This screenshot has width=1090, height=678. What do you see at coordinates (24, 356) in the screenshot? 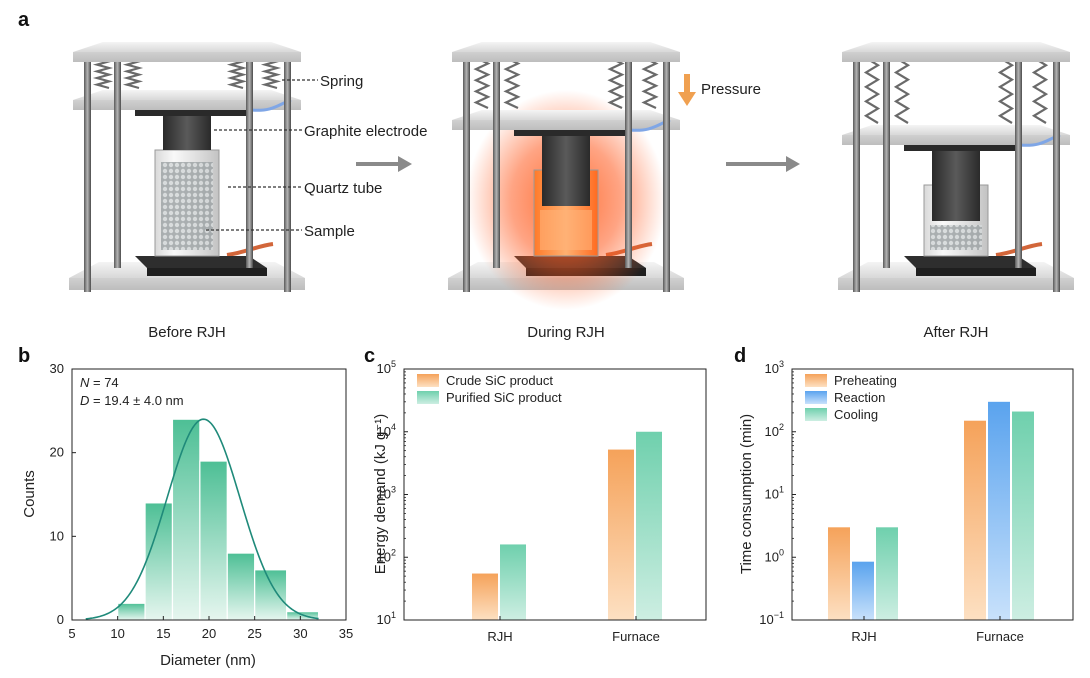
I see `panel-b-label: b` at bounding box center [24, 356].